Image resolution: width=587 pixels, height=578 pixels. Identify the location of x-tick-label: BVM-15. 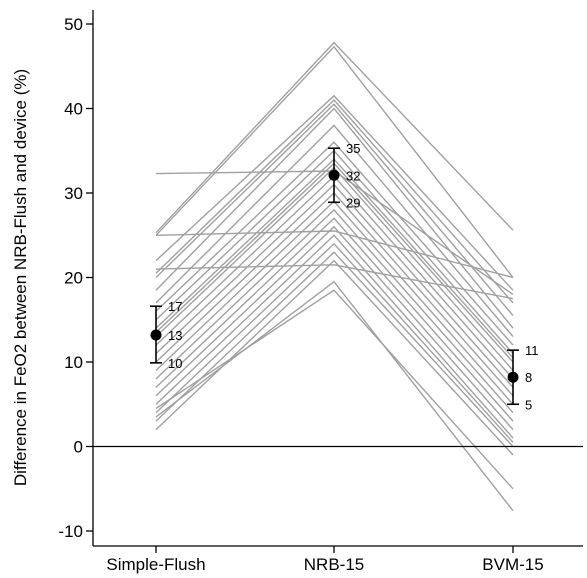
(512, 564).